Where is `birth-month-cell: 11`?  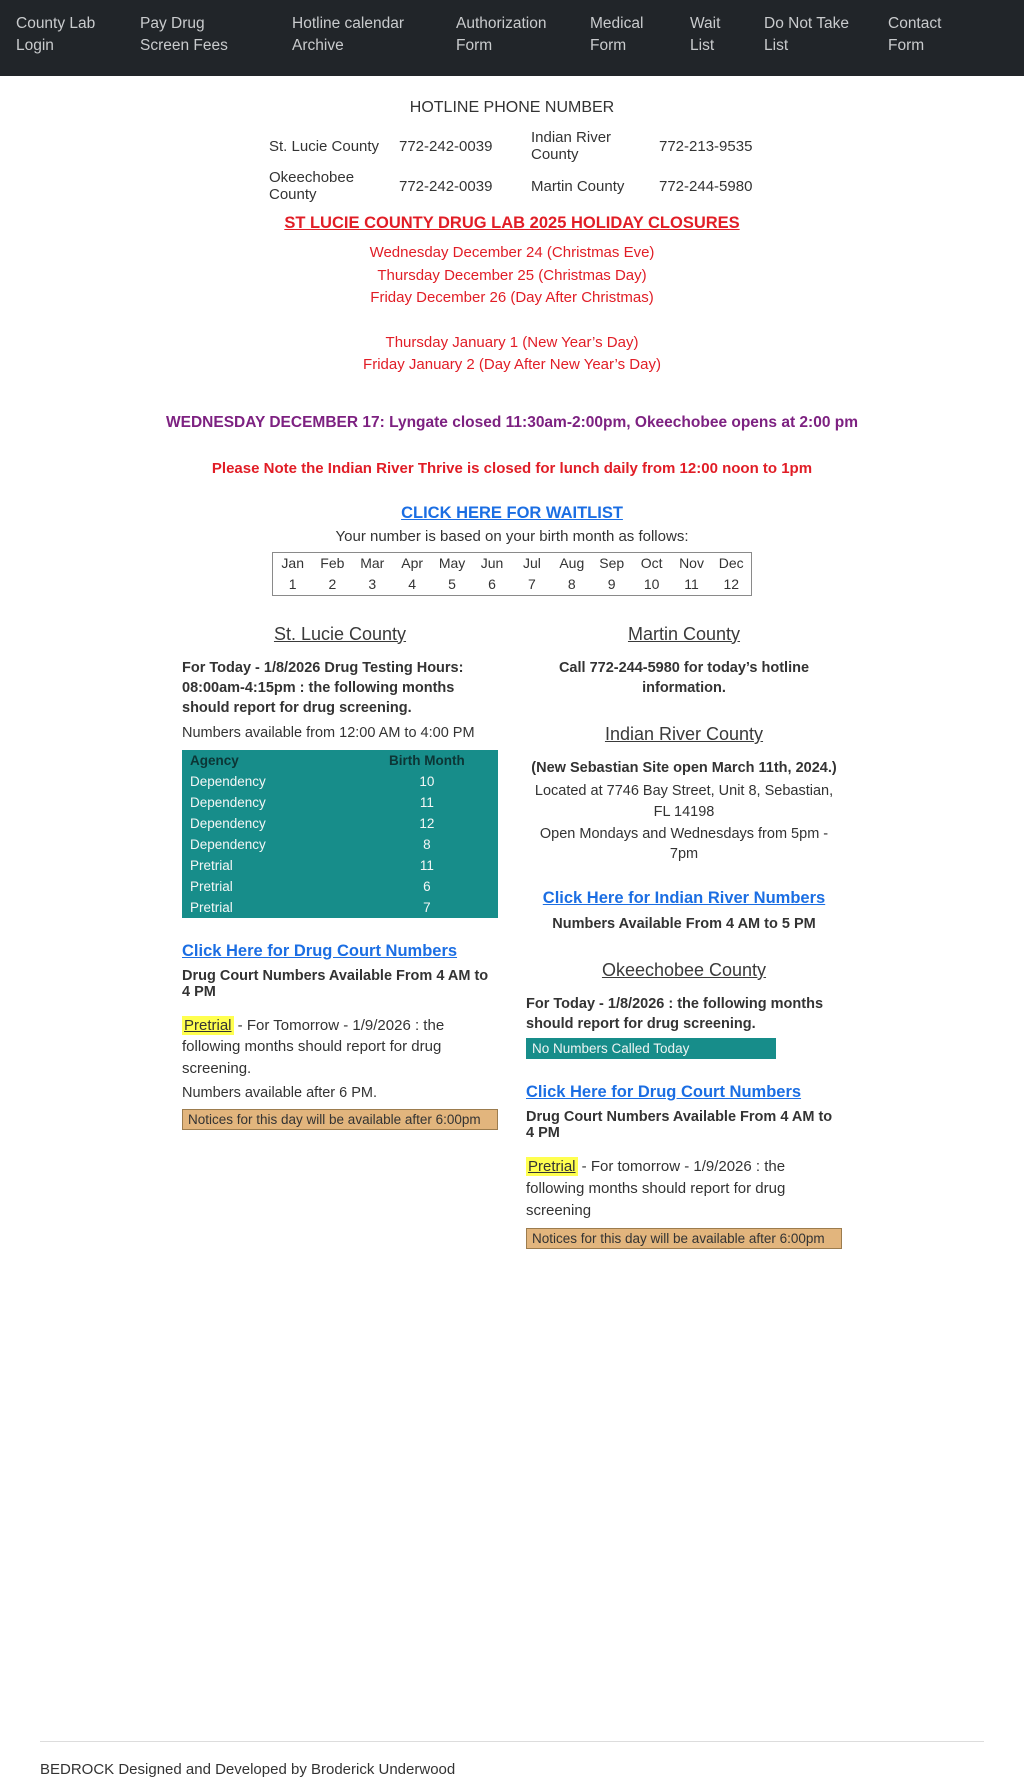 birth-month-cell: 11 is located at coordinates (426, 802).